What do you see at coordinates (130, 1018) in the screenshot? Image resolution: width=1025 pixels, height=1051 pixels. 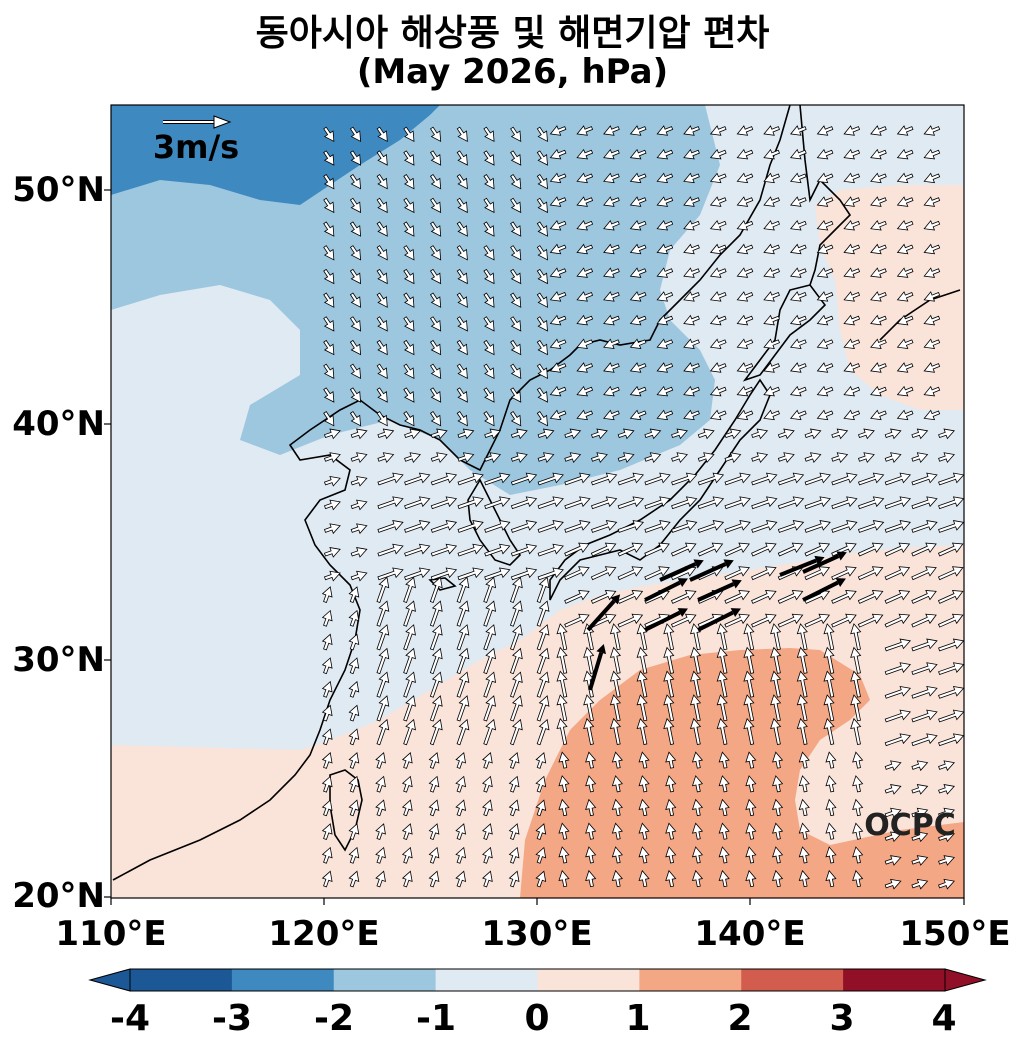 I see `colorbar-tick: -4` at bounding box center [130, 1018].